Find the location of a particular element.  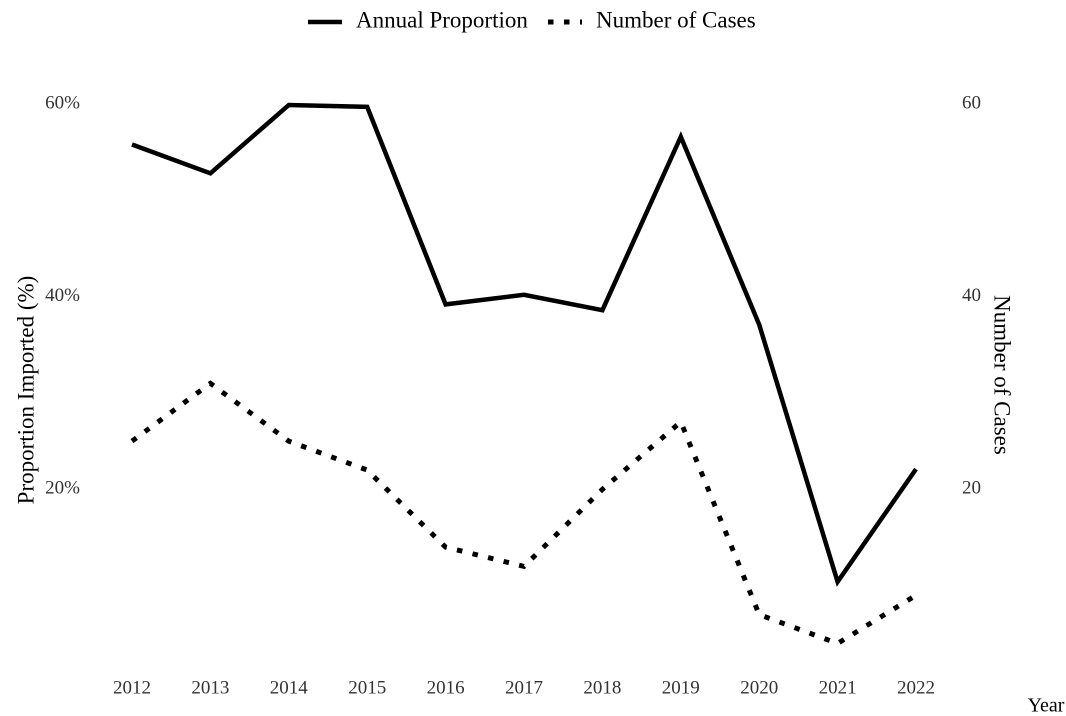

y-tick-label: 60% is located at coordinates (62, 102).